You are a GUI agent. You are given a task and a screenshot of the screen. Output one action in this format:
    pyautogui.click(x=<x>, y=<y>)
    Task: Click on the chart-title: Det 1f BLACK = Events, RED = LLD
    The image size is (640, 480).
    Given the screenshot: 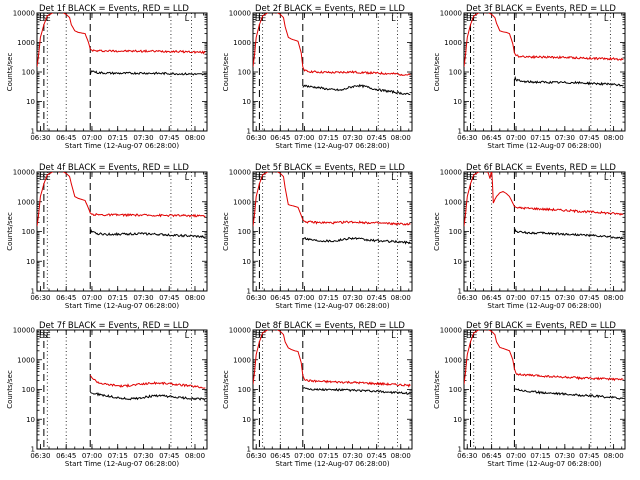 What is the action you would take?
    pyautogui.click(x=114, y=9)
    